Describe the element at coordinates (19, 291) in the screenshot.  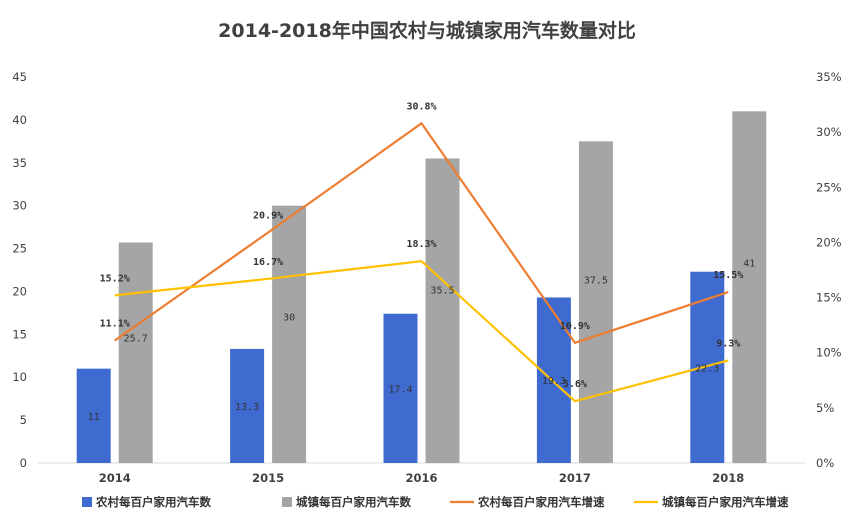
I see `y-left-tick-label: 20` at that location.